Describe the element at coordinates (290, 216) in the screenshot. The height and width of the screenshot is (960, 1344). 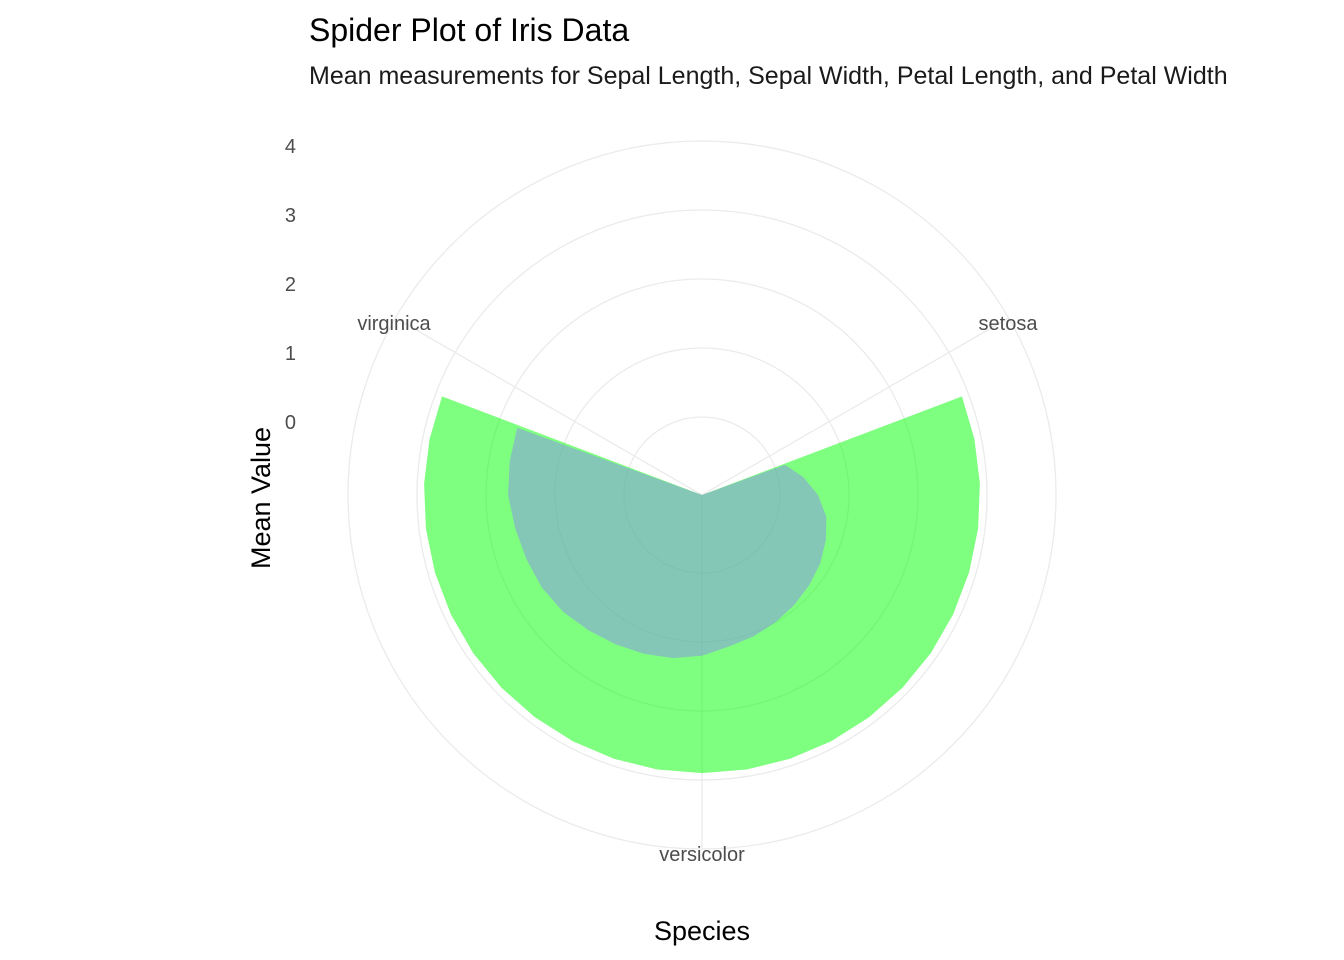
I see `radial-tick-3: 3` at that location.